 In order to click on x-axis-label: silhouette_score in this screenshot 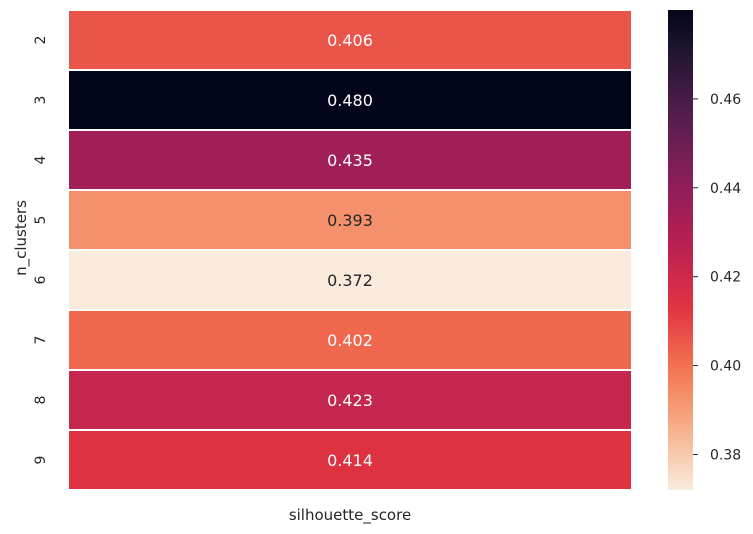, I will do `click(350, 515)`.